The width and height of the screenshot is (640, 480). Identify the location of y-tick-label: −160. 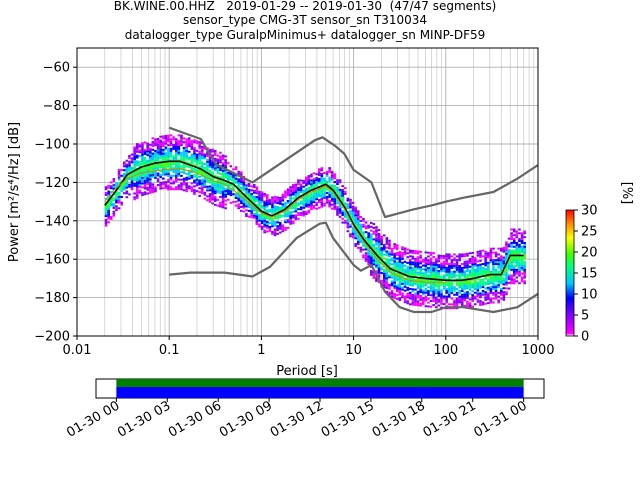
(52, 260).